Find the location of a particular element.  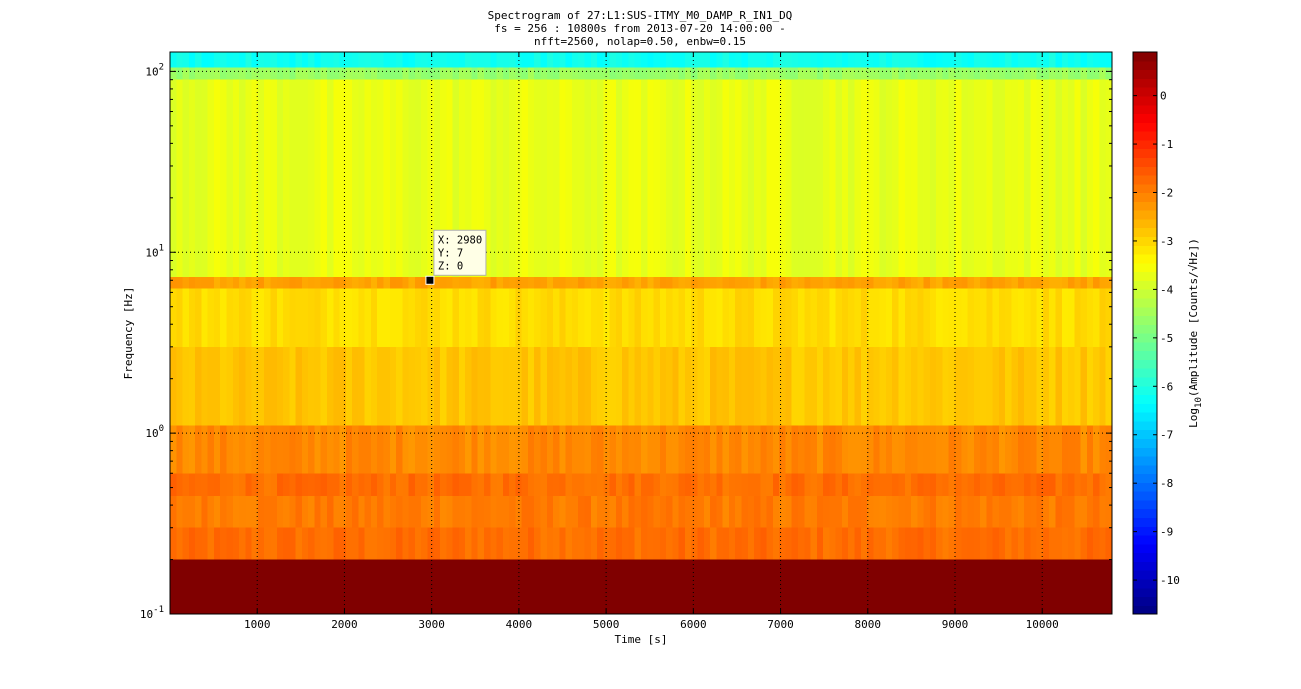

x-axis-label: Time [s] is located at coordinates (641, 639).